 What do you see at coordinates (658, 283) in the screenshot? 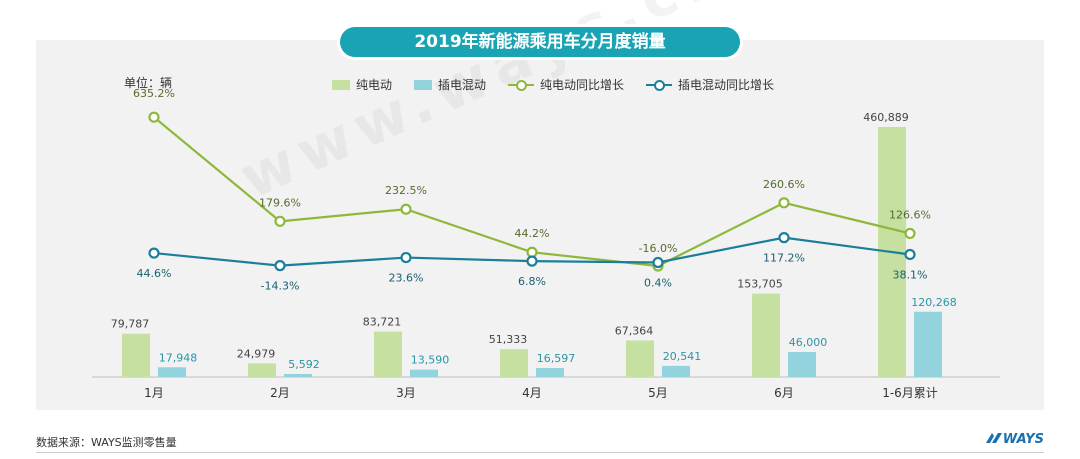
I see `data-label-phev-growth-5: 0.4%` at bounding box center [658, 283].